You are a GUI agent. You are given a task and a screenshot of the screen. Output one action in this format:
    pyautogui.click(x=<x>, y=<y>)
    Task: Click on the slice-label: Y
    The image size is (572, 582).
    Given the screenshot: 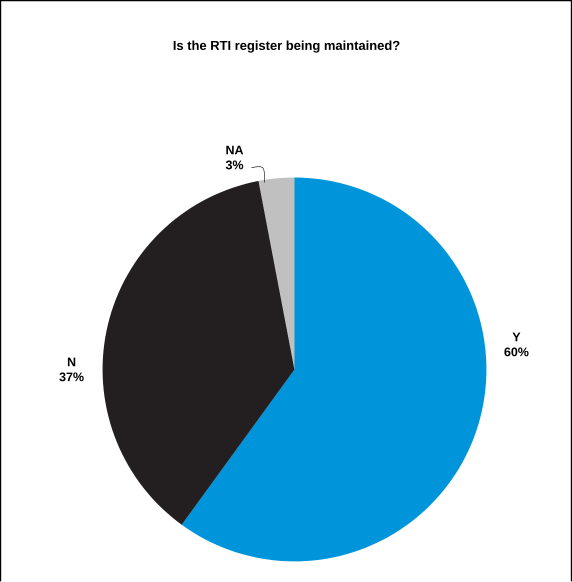 What is the action you would take?
    pyautogui.click(x=516, y=337)
    